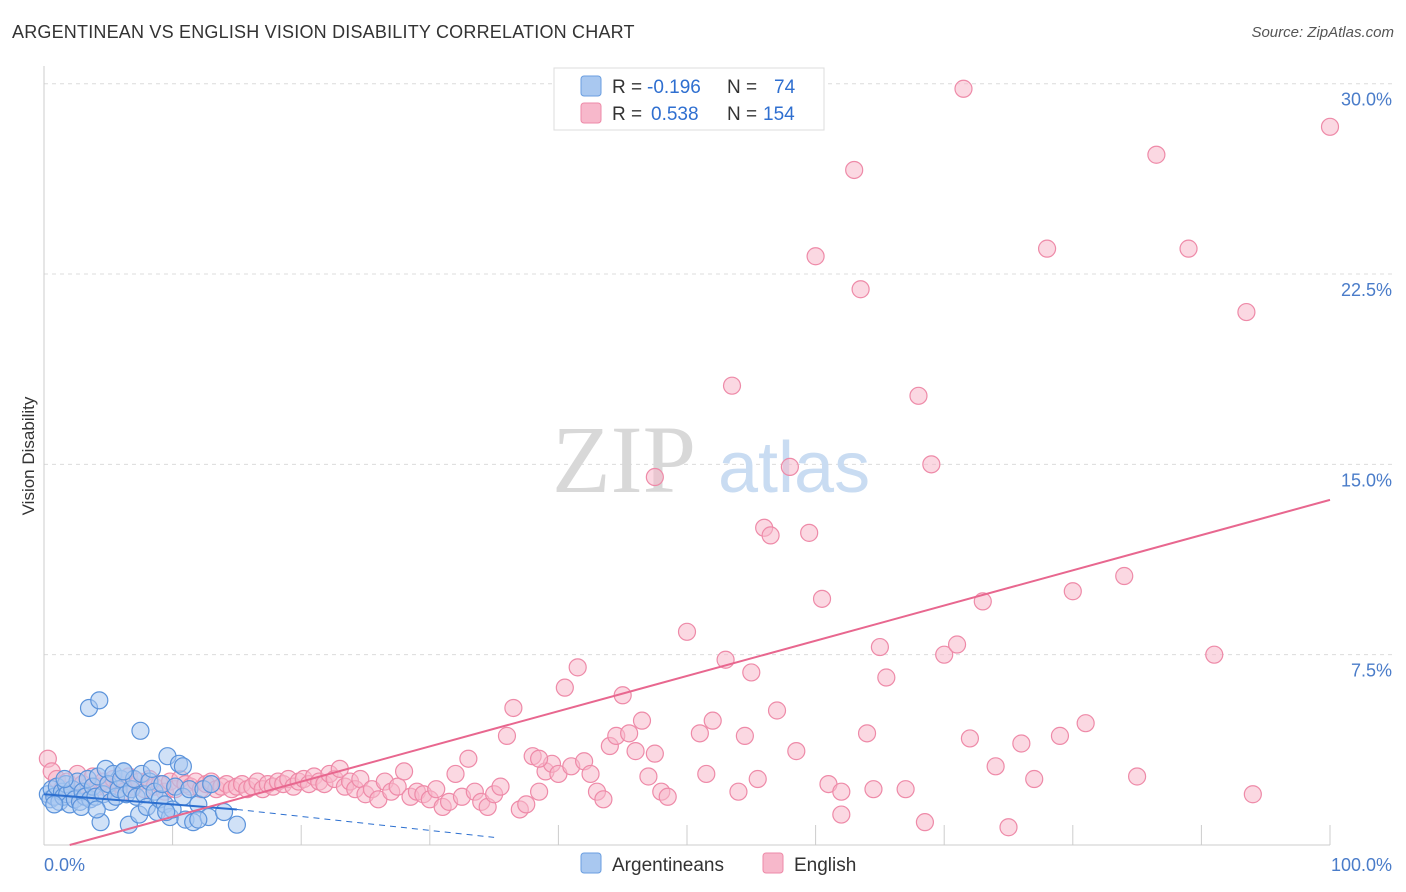  What do you see at coordinates (825, 865) in the screenshot?
I see `legend-english-label: English` at bounding box center [825, 865].